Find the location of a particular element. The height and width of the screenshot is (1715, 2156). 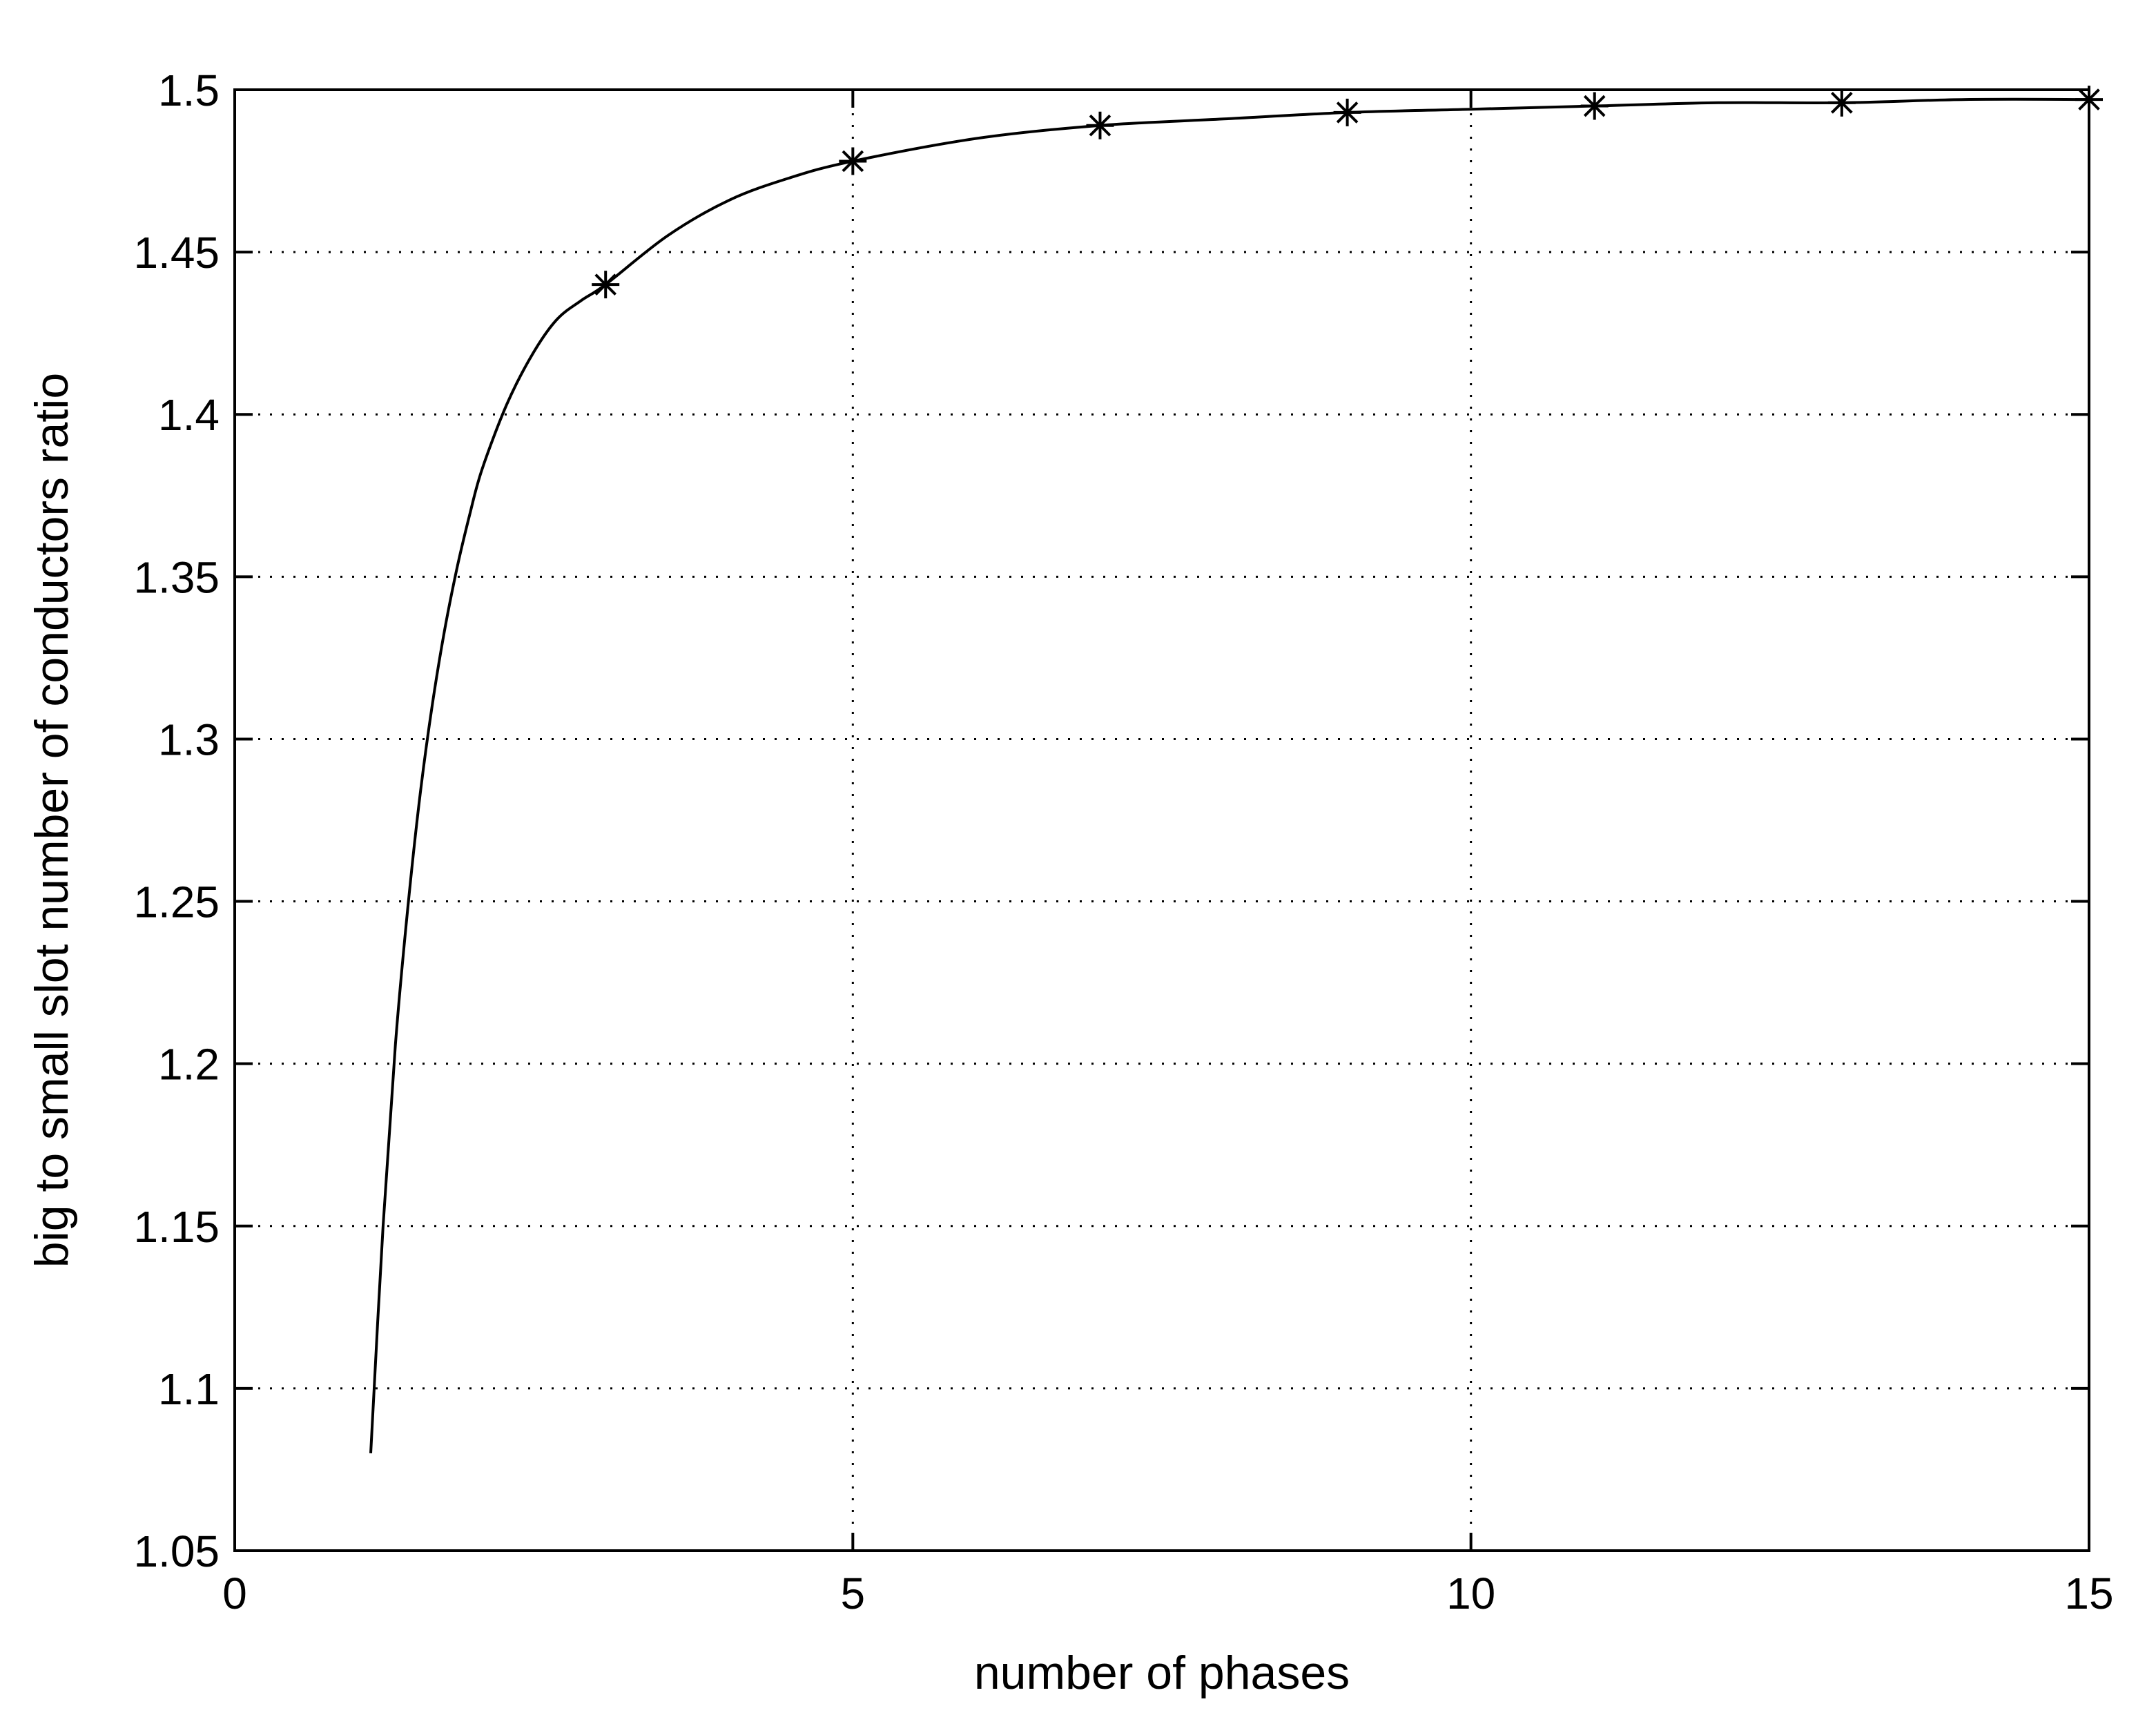

x-tick-labels: 0 5 10 15 is located at coordinates (1167, 1593).